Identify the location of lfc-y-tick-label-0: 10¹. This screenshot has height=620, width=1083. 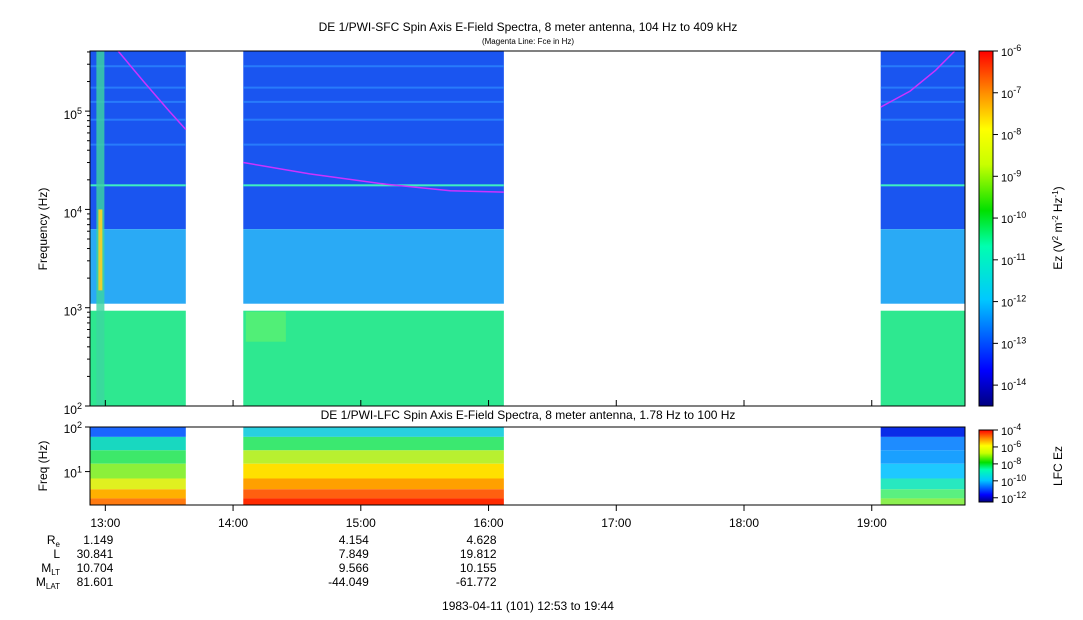
(73, 473).